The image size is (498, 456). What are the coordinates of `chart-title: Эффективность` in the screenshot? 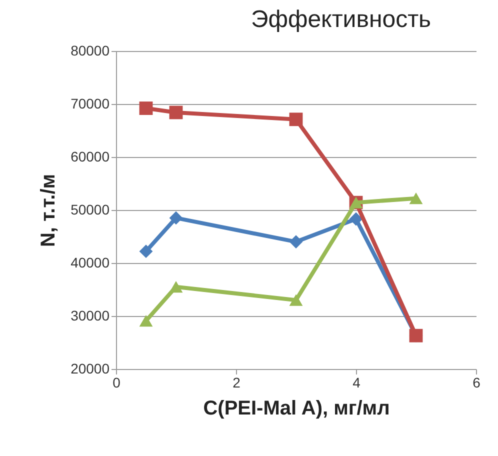 It's located at (341, 19).